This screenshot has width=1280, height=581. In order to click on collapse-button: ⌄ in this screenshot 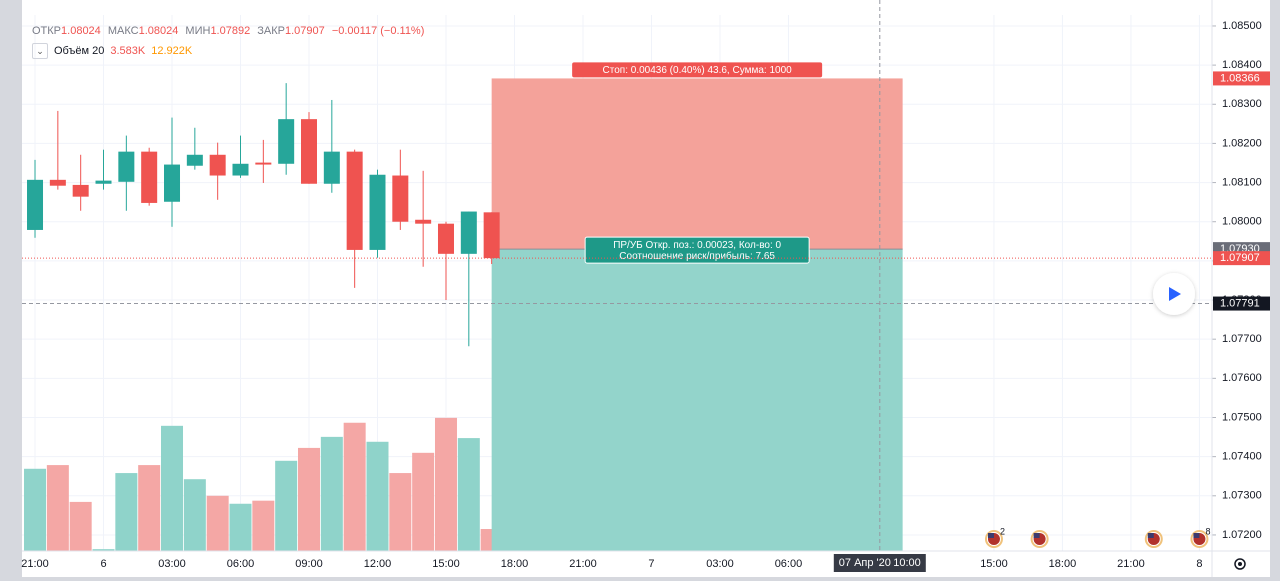, I will do `click(40, 51)`.